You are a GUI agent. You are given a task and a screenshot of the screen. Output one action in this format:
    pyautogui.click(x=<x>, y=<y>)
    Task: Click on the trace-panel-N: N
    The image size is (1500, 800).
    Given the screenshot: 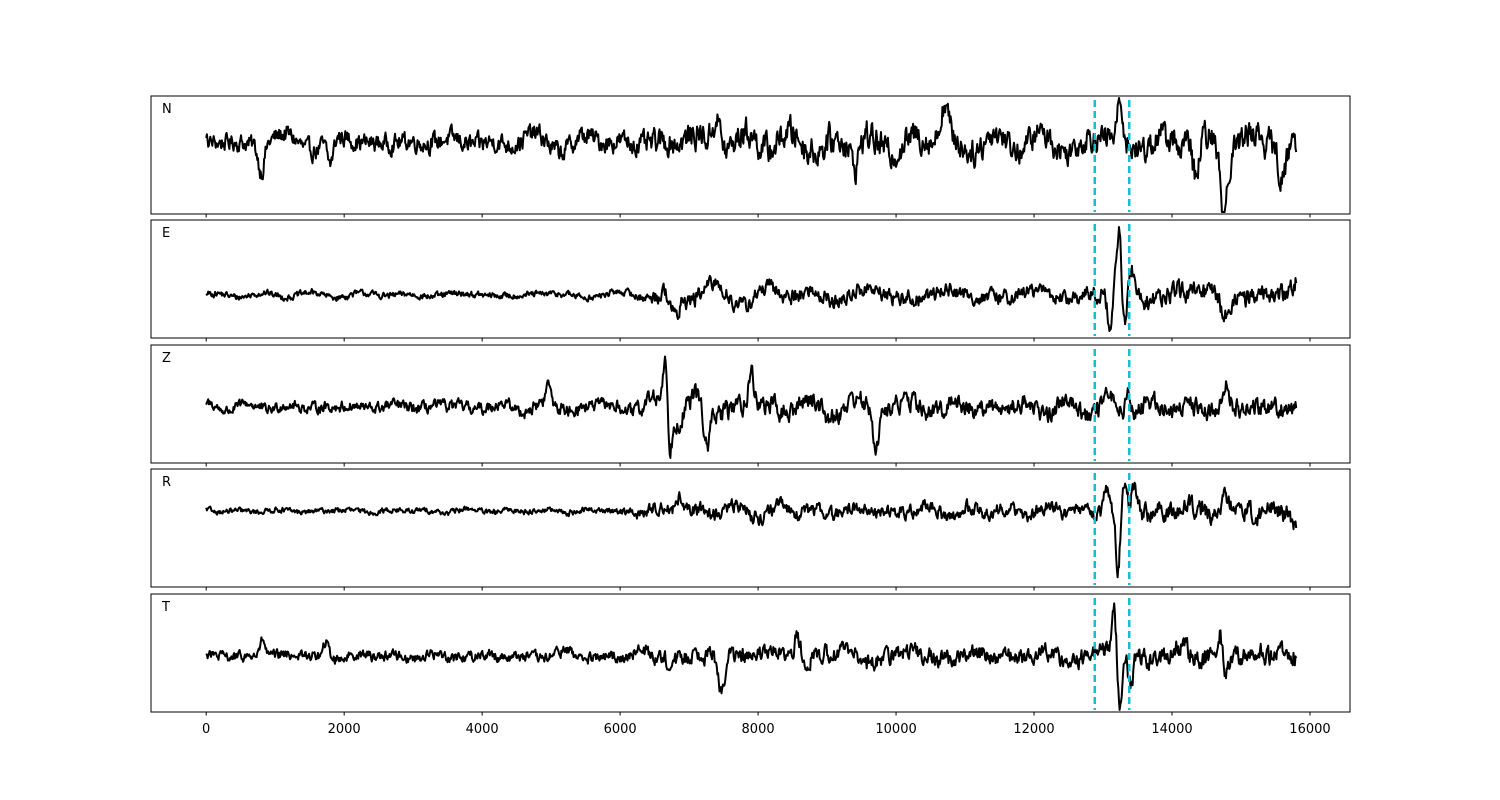 What is the action you would take?
    pyautogui.click(x=750, y=156)
    